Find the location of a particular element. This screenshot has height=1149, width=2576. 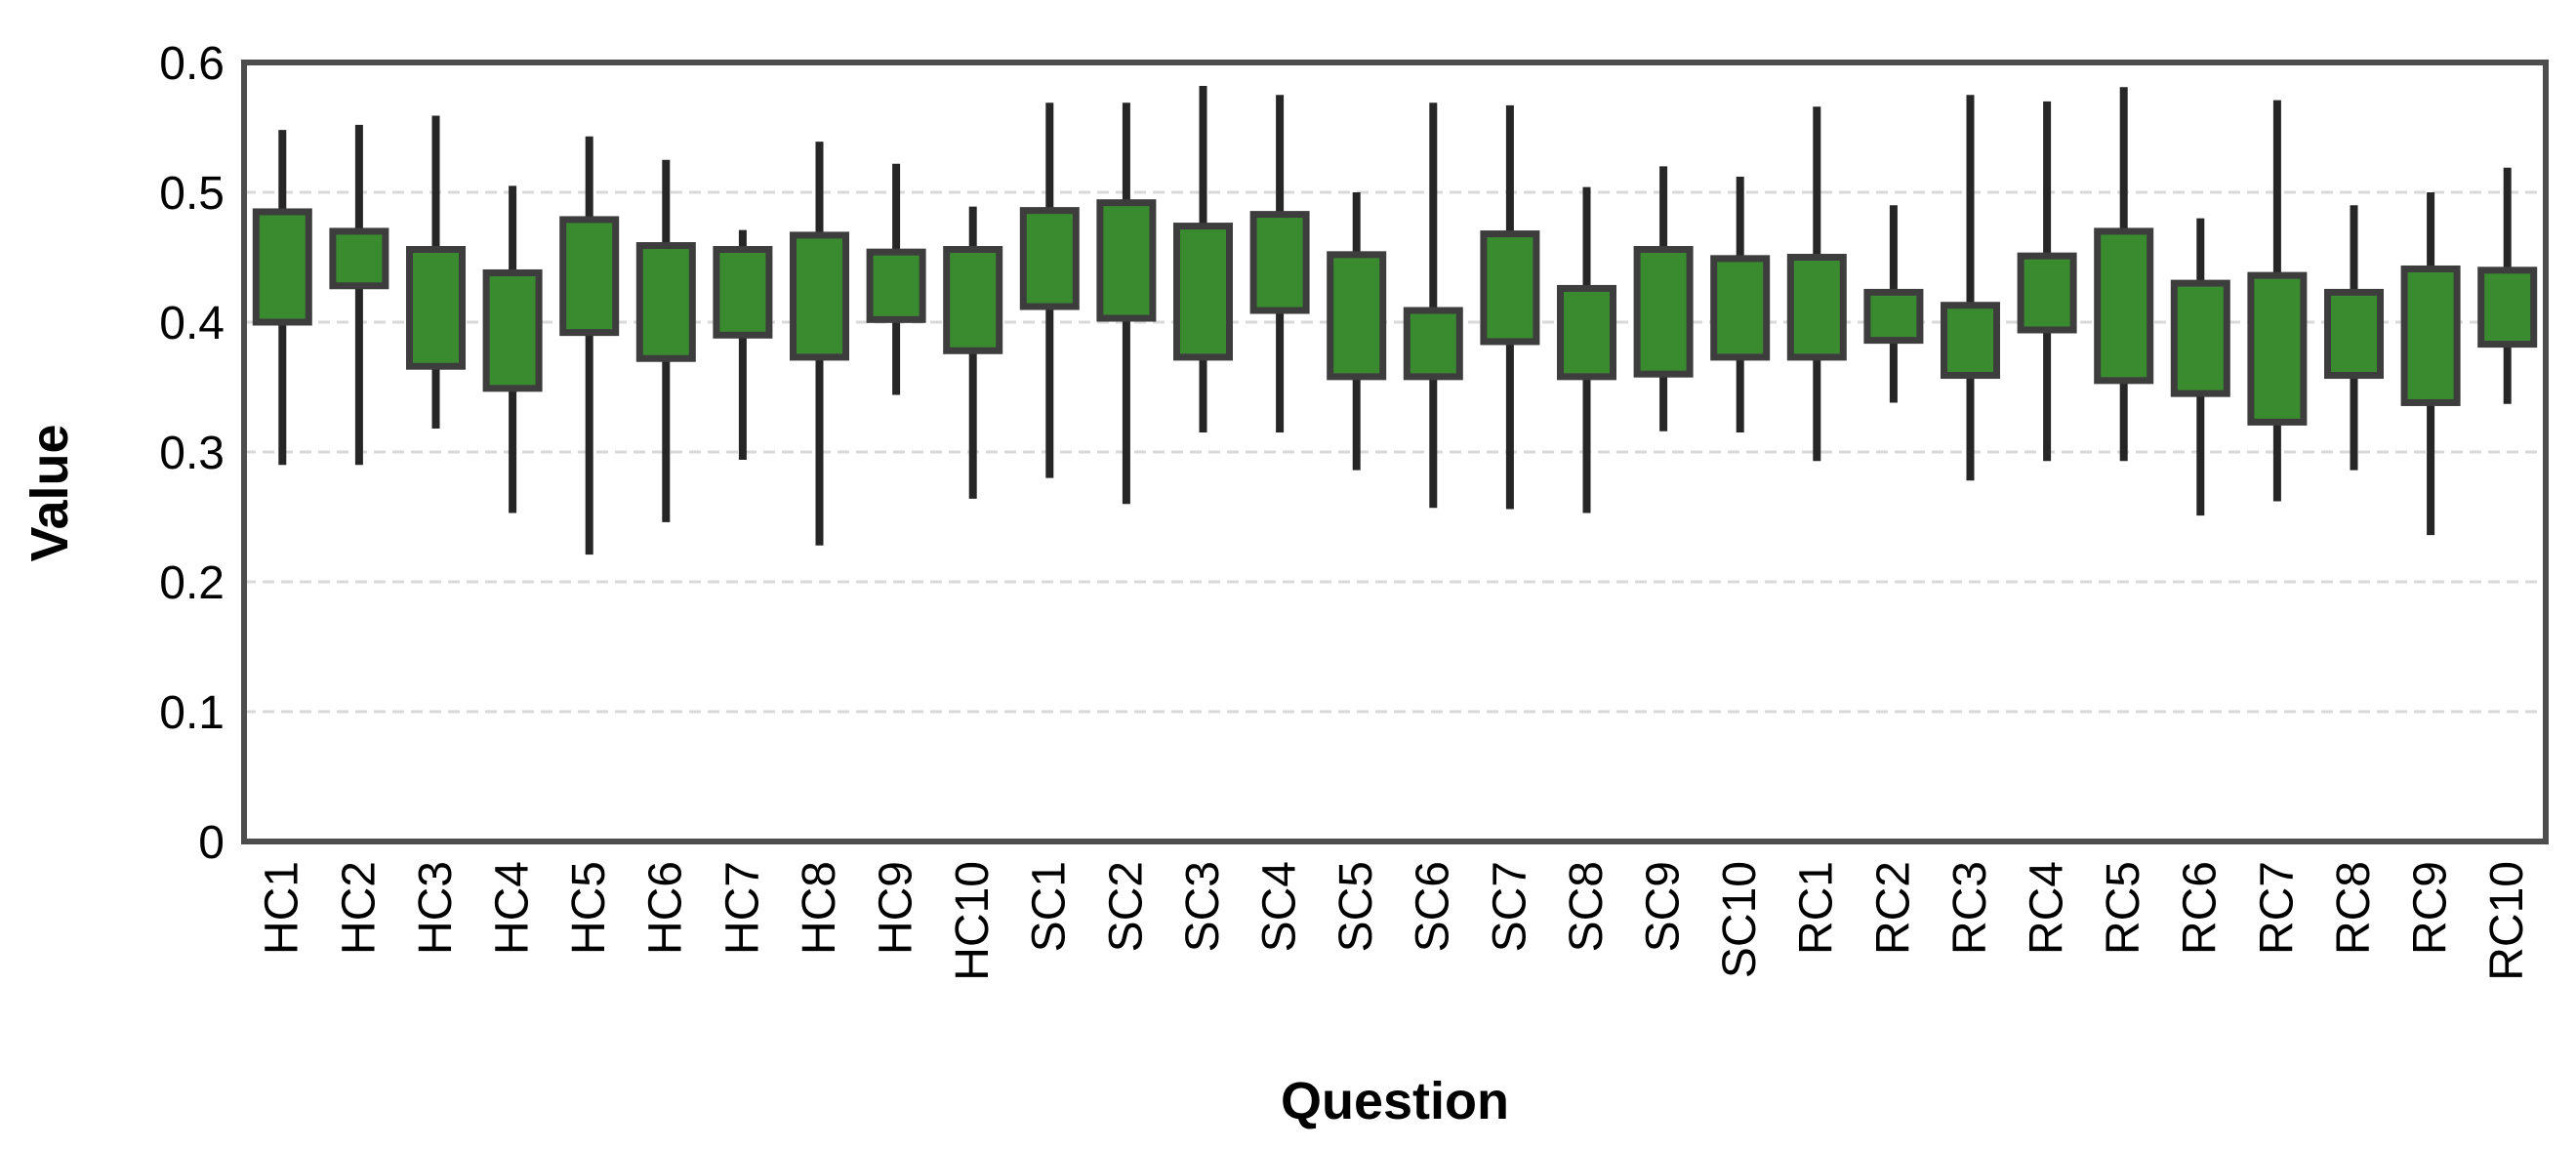

box-rect-RC4 is located at coordinates (2047, 293).